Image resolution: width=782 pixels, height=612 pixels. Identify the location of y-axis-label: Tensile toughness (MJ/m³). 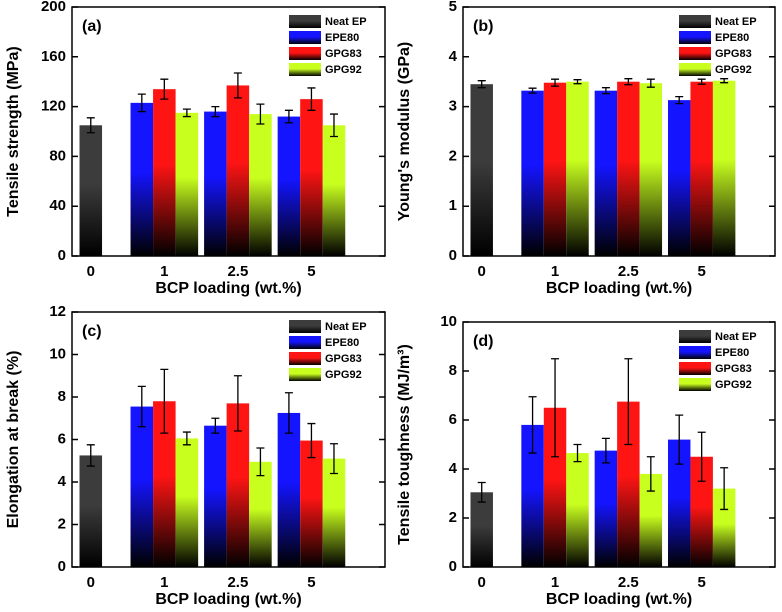
(404, 444).